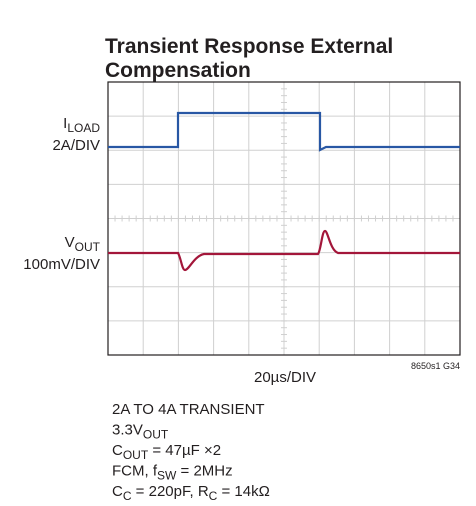 The image size is (476, 506). I want to click on text-segment: = 2MHz, so click(204, 471).